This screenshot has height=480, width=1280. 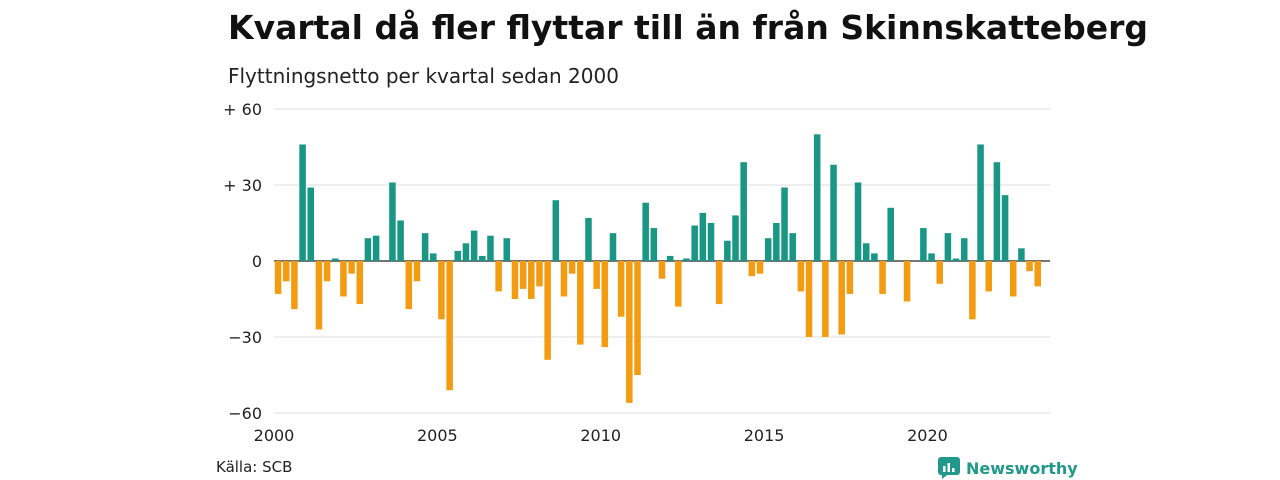 What do you see at coordinates (764, 435) in the screenshot?
I see `x-tick-label: 2015` at bounding box center [764, 435].